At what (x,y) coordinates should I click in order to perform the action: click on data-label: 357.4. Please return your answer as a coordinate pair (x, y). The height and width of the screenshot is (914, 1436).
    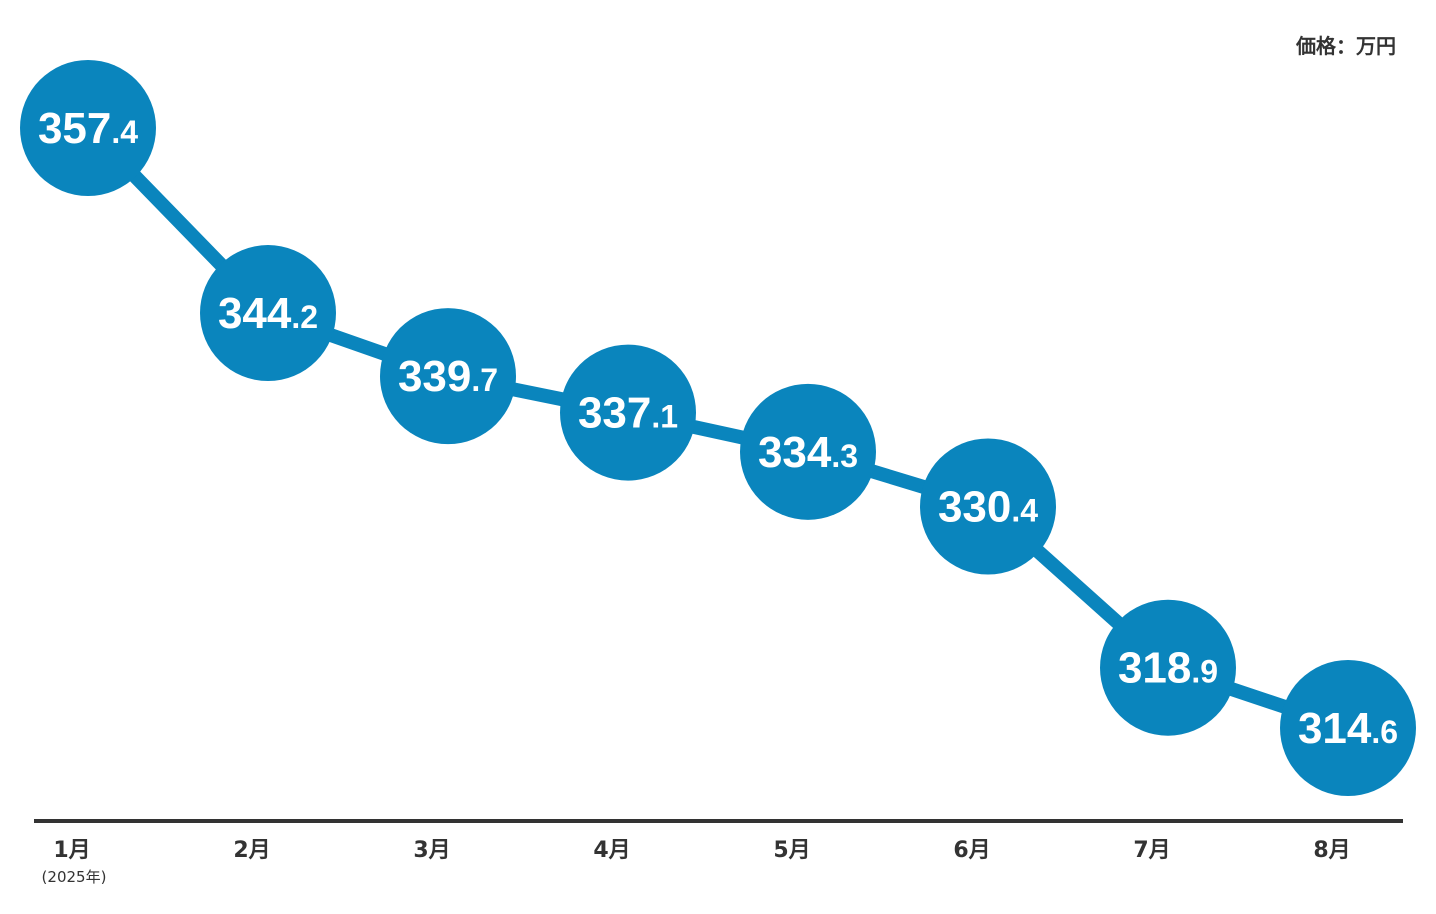
    Looking at the image, I should click on (88, 128).